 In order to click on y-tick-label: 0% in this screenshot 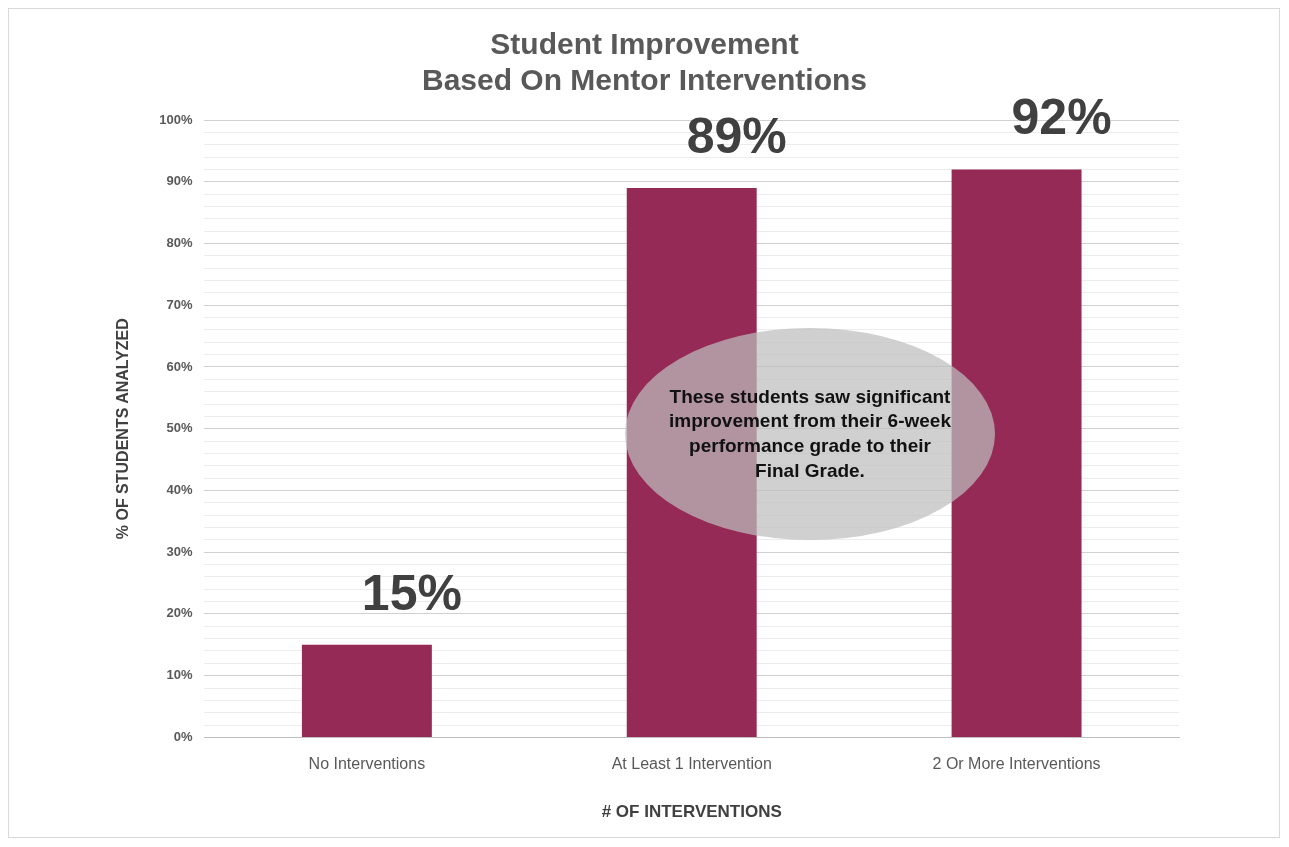, I will do `click(183, 736)`.